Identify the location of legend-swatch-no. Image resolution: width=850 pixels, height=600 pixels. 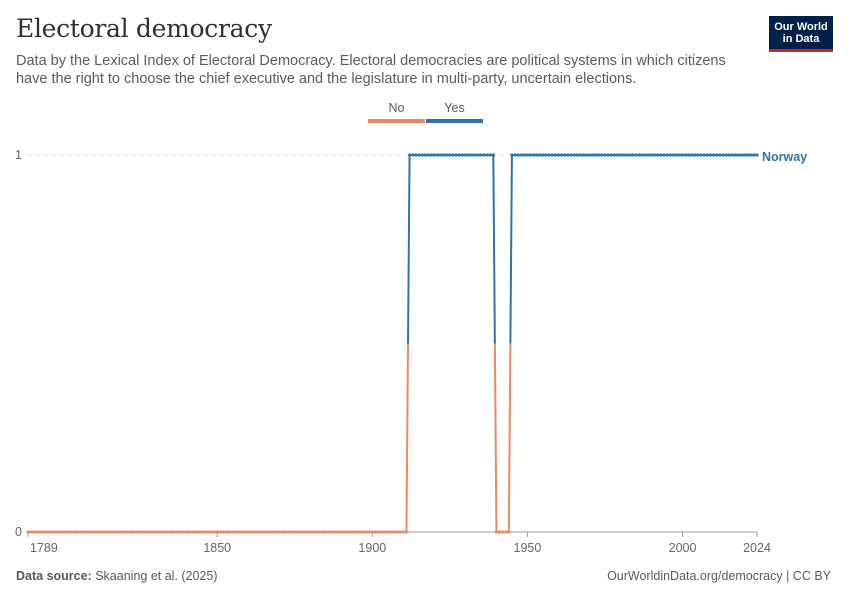
(396, 121).